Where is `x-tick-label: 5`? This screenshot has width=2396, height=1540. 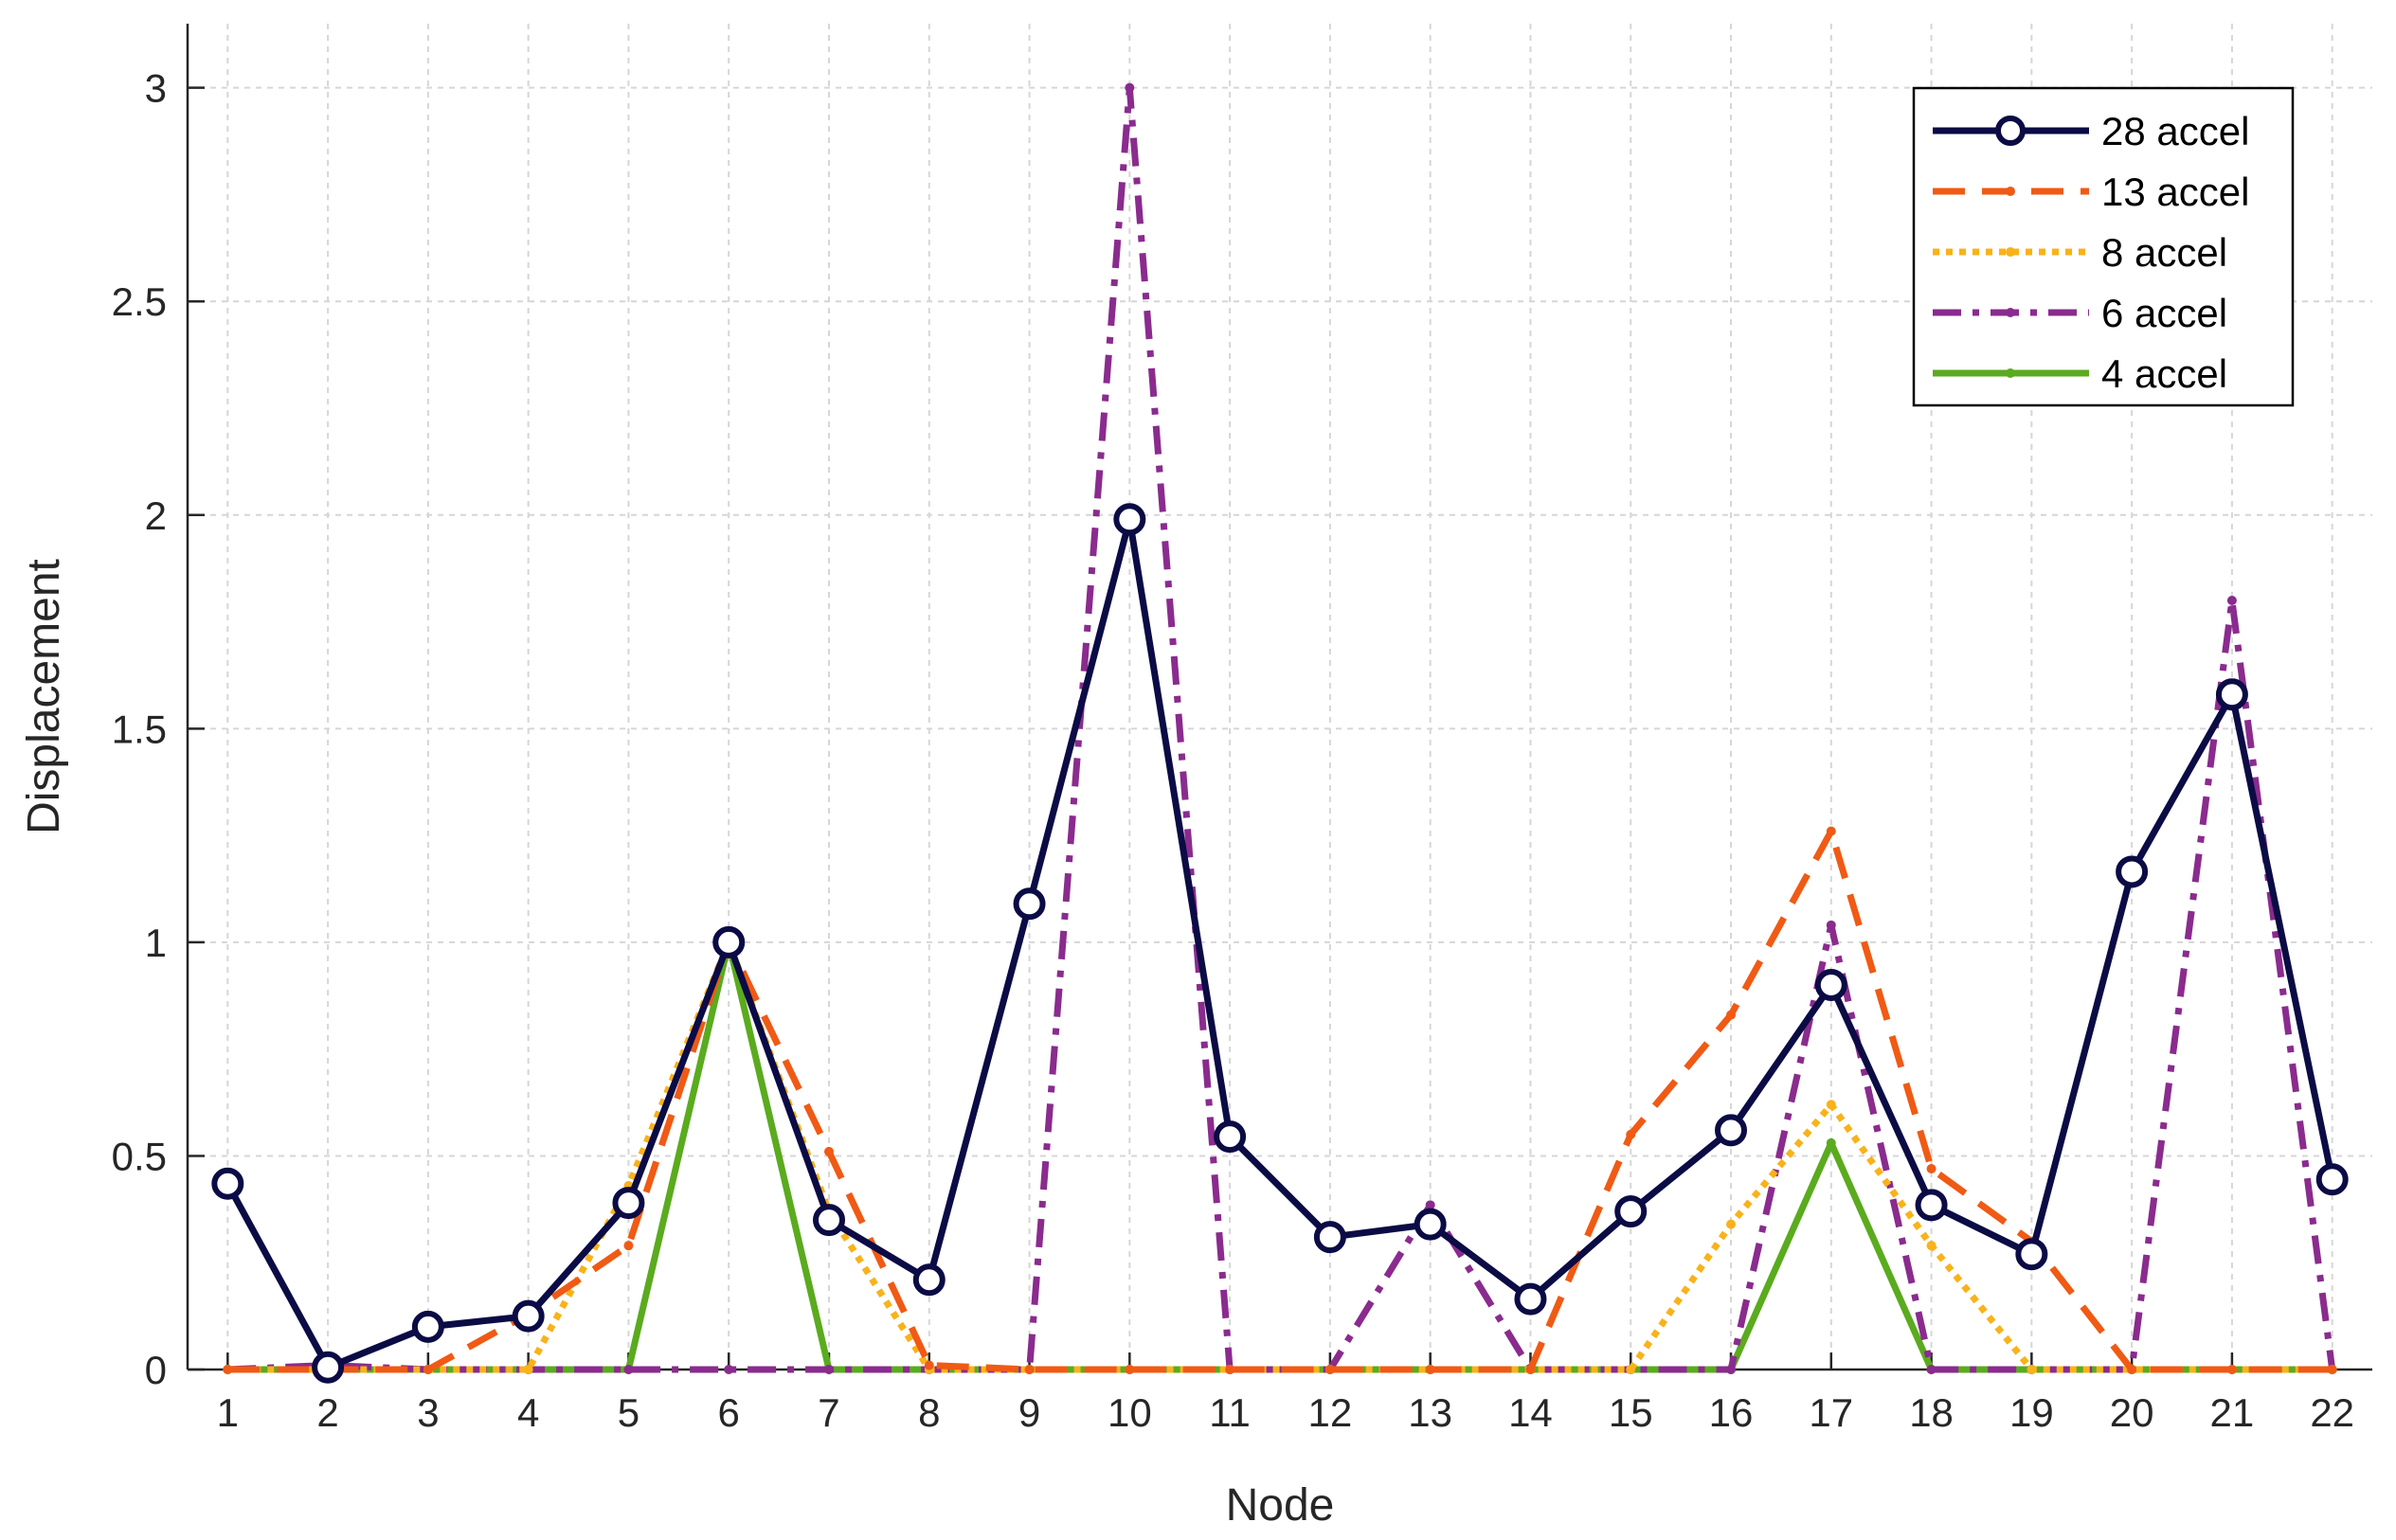
x-tick-label: 5 is located at coordinates (629, 1412).